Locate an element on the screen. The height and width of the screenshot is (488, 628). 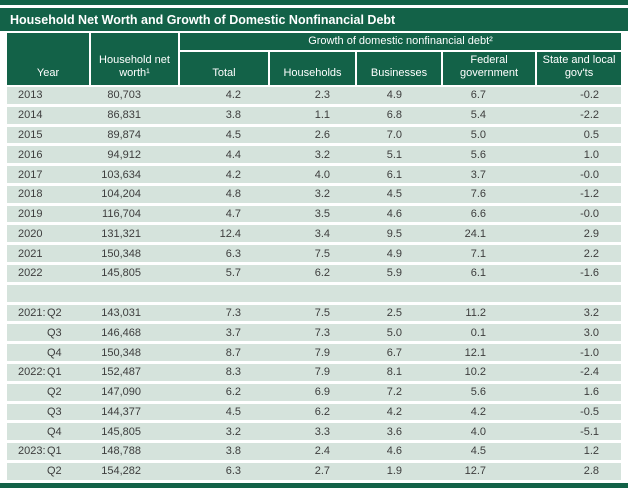
growth-federal-cell: 12.7 is located at coordinates (489, 472).